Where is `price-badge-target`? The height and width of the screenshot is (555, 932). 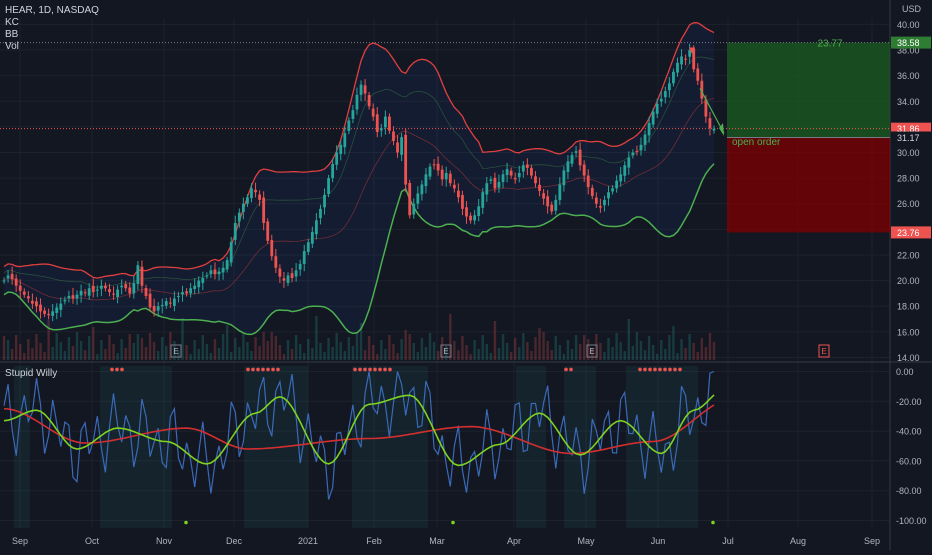 price-badge-target is located at coordinates (911, 42).